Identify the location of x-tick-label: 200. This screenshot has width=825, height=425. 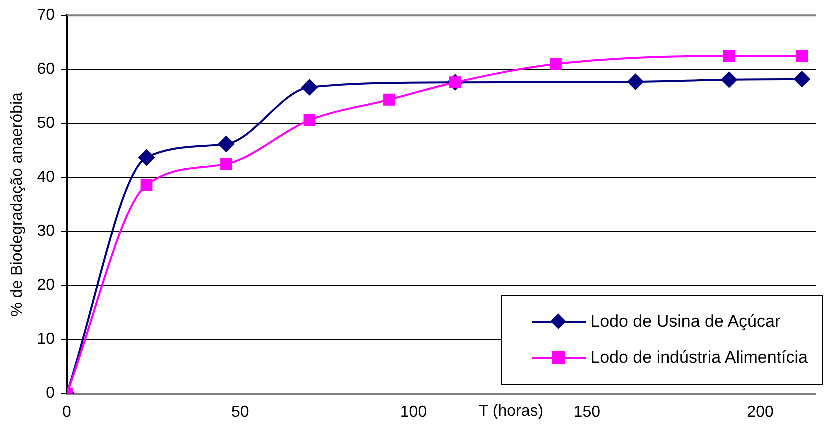
(760, 412).